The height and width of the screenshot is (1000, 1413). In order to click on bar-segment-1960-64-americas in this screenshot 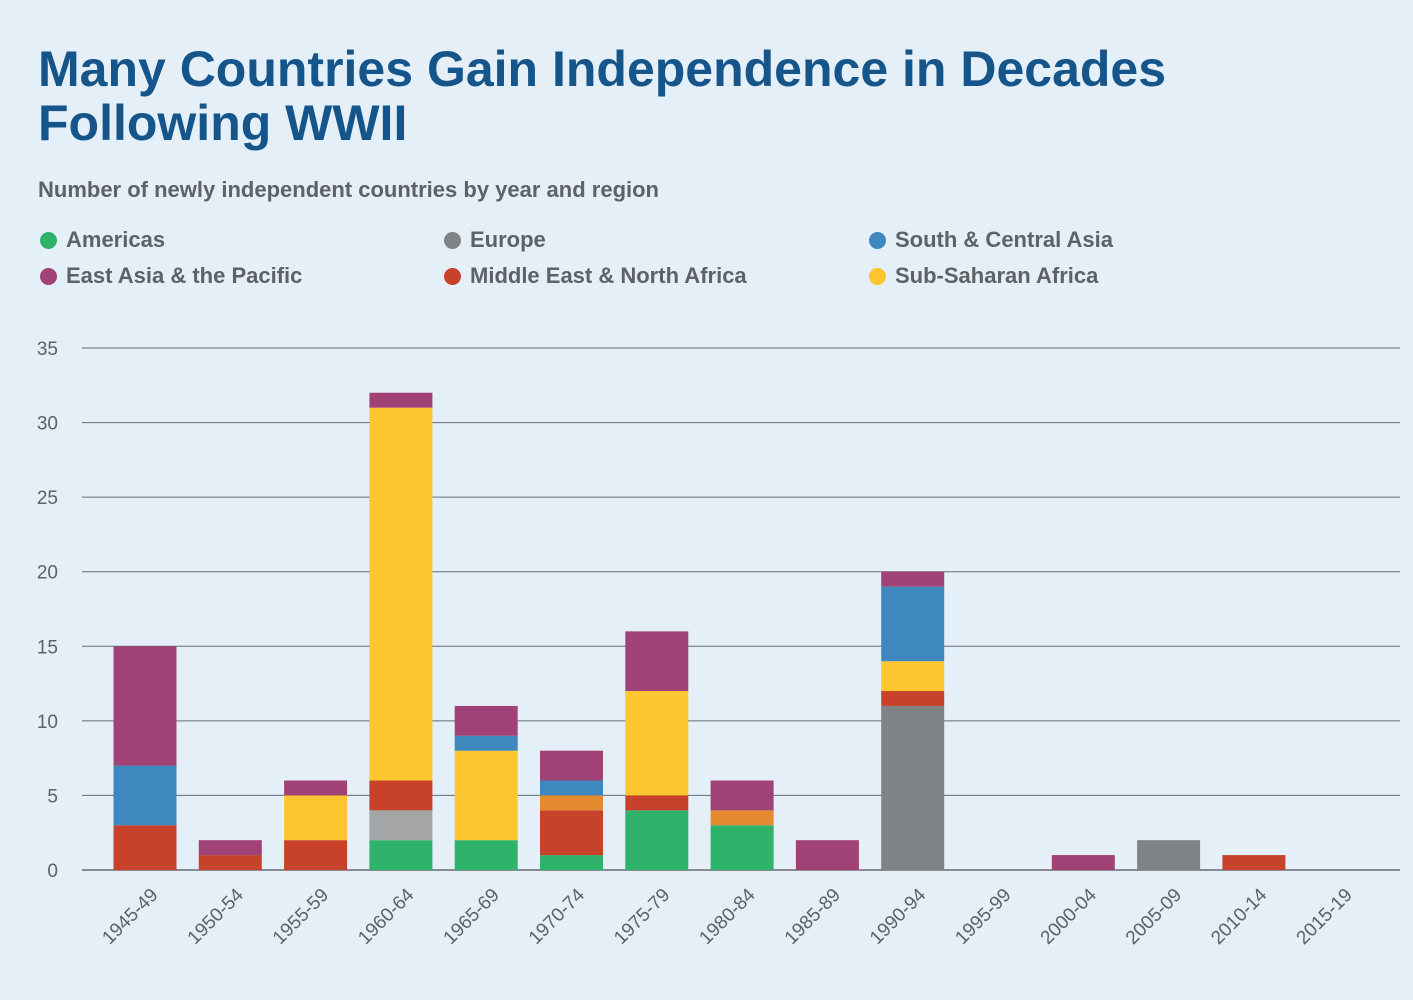, I will do `click(401, 855)`.